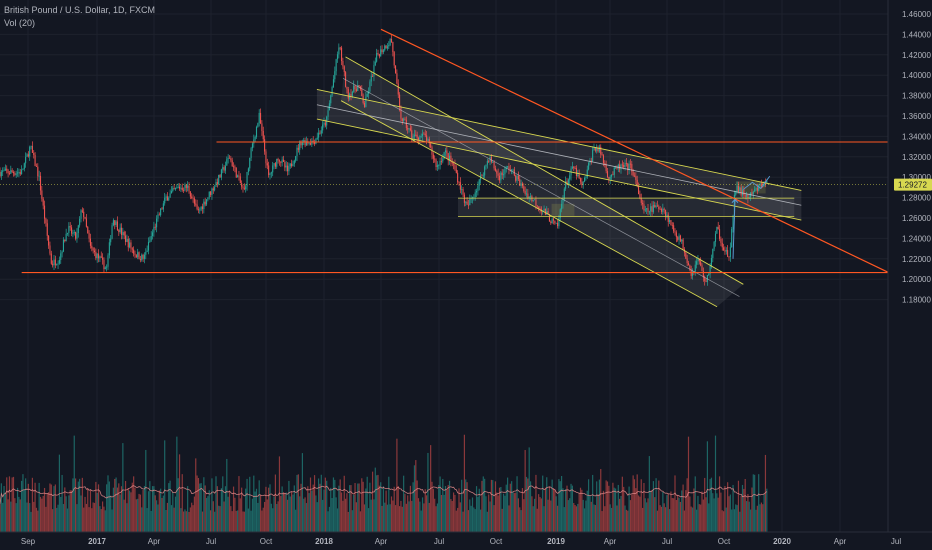 This screenshot has height=550, width=932. Describe the element at coordinates (916, 75) in the screenshot. I see `price-tick-label: 1.40000` at that location.